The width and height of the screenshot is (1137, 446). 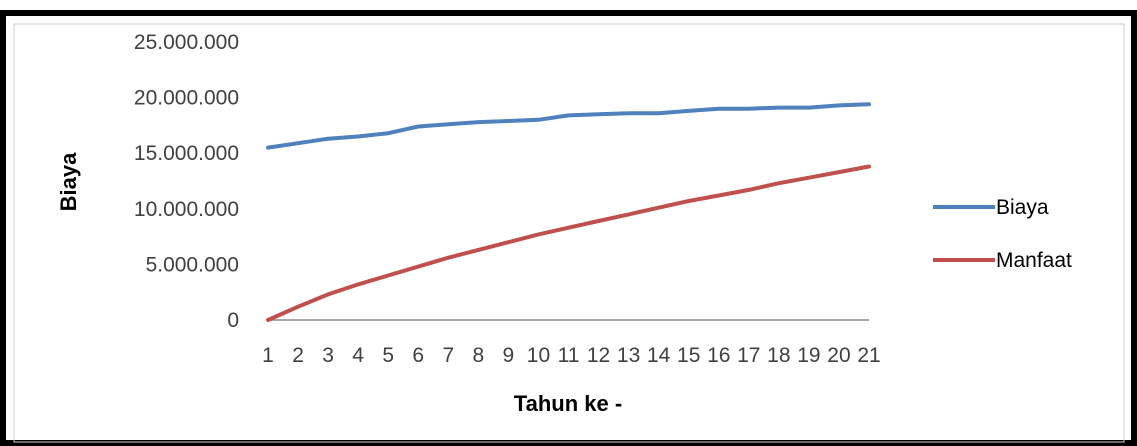 What do you see at coordinates (328, 355) in the screenshot?
I see `x-tick-label: 3` at bounding box center [328, 355].